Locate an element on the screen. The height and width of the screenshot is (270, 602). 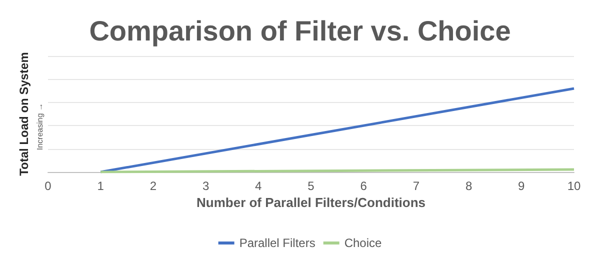
text: Increasing → is located at coordinates (40, 126).